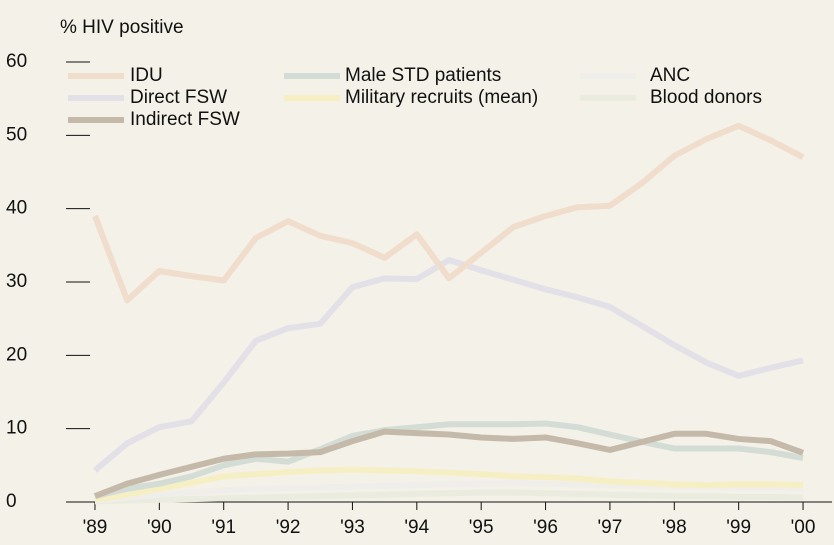  Describe the element at coordinates (674, 527) in the screenshot. I see `x-tick-label: '98` at that location.